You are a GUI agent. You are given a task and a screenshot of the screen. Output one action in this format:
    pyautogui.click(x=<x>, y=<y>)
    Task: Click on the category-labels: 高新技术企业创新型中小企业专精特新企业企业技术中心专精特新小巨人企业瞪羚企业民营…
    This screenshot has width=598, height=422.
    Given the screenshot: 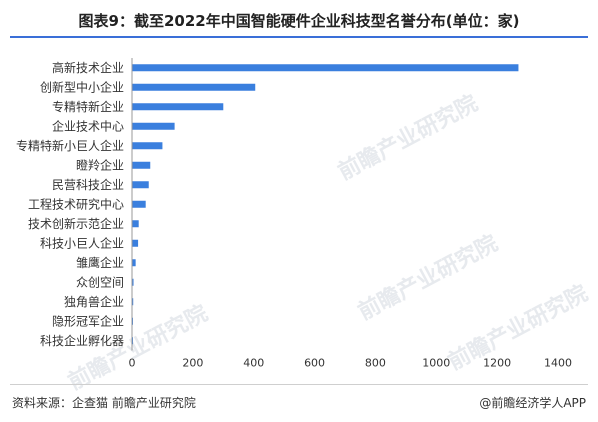 What is the action you would take?
    pyautogui.click(x=70, y=204)
    